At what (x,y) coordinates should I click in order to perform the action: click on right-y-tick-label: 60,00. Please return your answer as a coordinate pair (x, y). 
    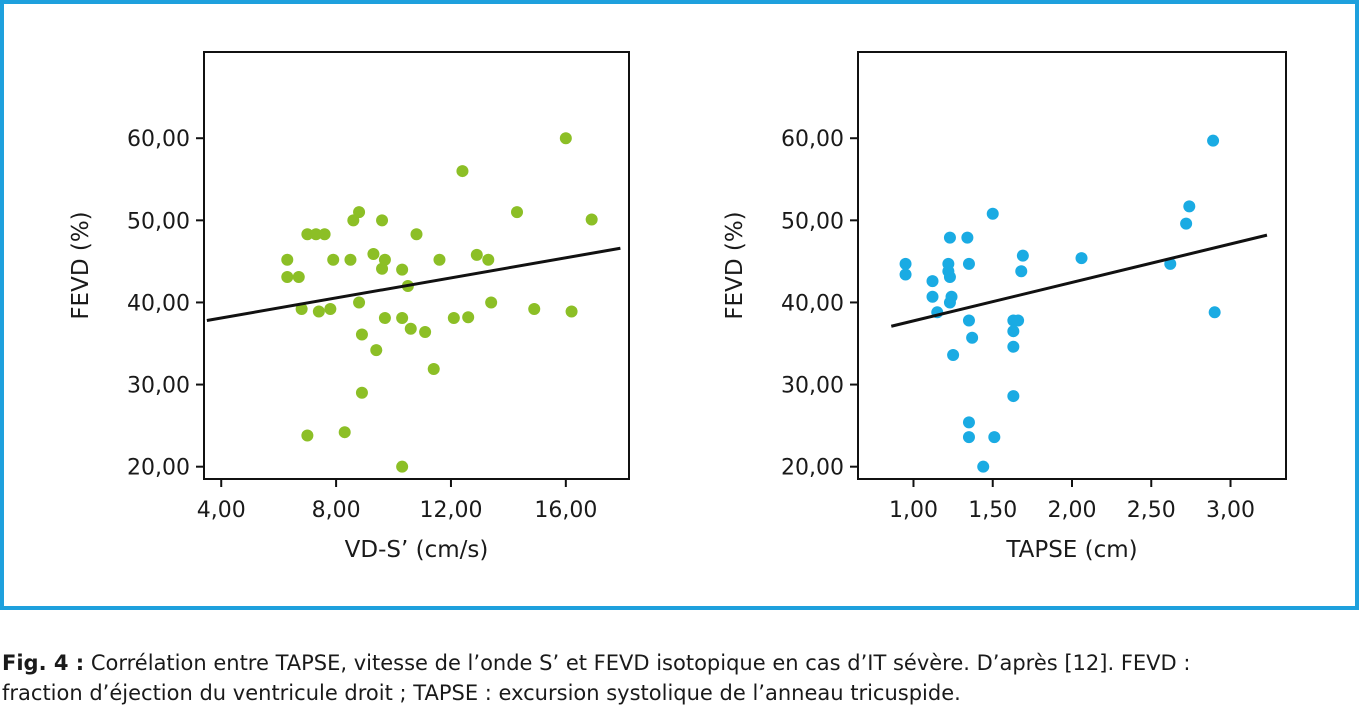
    Looking at the image, I should click on (812, 139).